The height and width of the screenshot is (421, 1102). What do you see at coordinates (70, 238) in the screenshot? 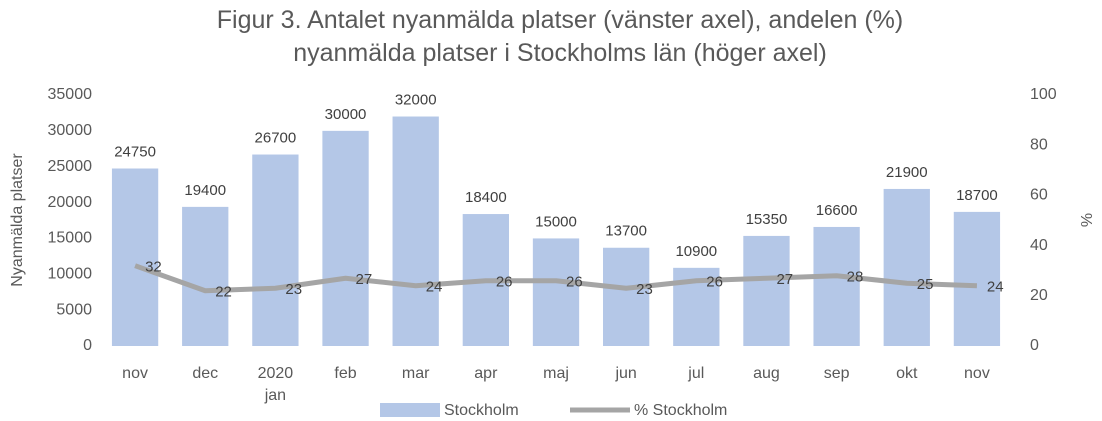
I see `y-tick-label: 15000` at bounding box center [70, 238].